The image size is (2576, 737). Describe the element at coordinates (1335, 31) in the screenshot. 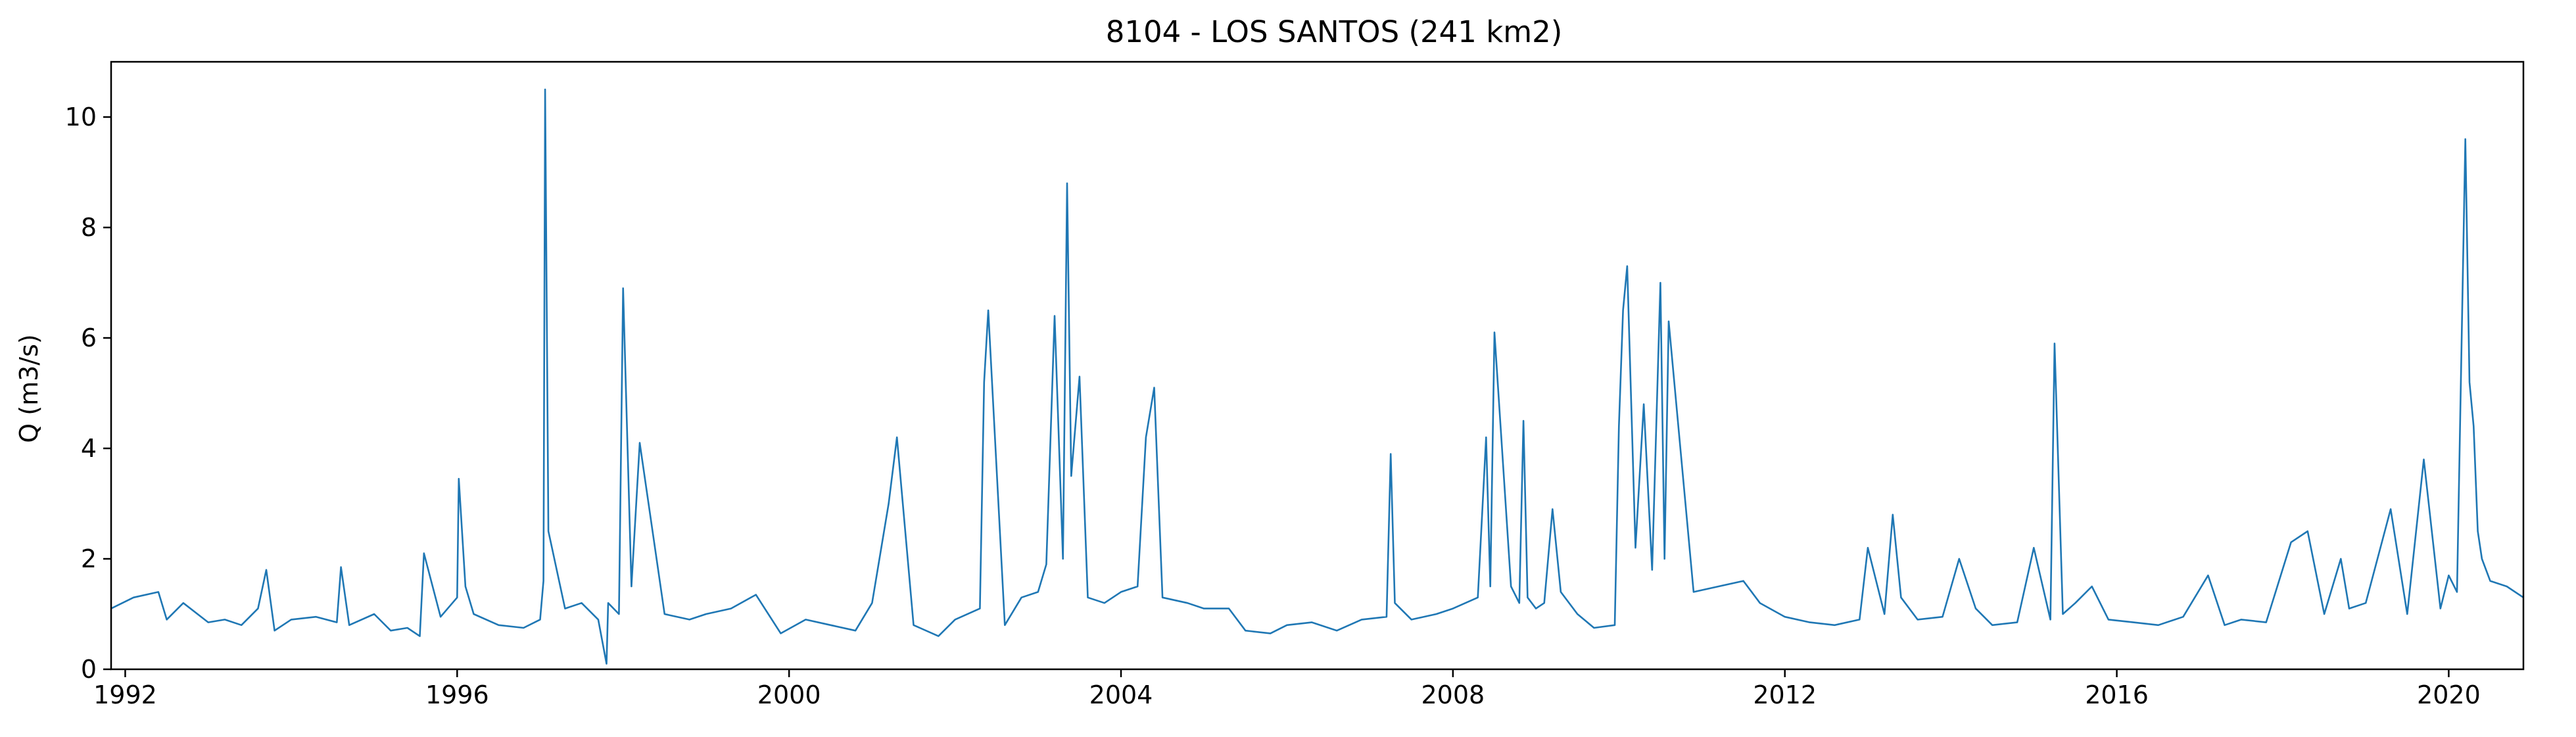

I see `chart-title: 8104 - LOS SANTOS (241 km2)` at that location.